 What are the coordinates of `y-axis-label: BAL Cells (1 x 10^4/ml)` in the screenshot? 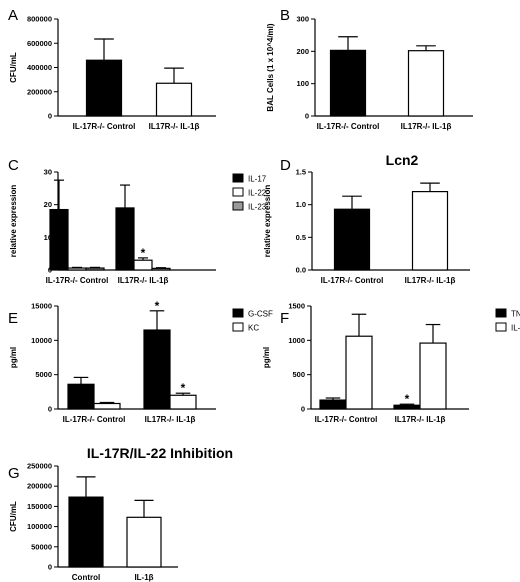 It's located at (270, 67).